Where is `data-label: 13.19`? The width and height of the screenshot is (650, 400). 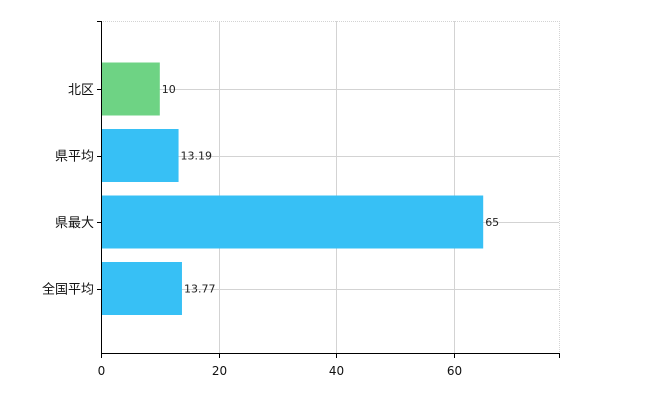
data-label: 13.19 is located at coordinates (197, 156).